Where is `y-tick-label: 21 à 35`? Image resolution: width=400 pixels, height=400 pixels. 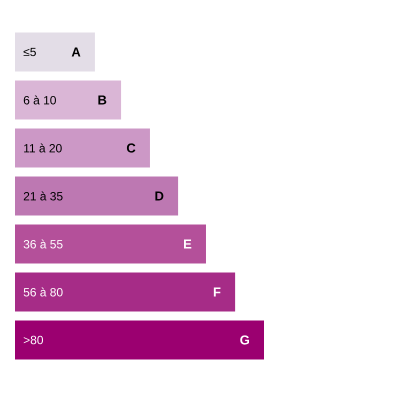 y-tick-label: 21 à 35 is located at coordinates (43, 196).